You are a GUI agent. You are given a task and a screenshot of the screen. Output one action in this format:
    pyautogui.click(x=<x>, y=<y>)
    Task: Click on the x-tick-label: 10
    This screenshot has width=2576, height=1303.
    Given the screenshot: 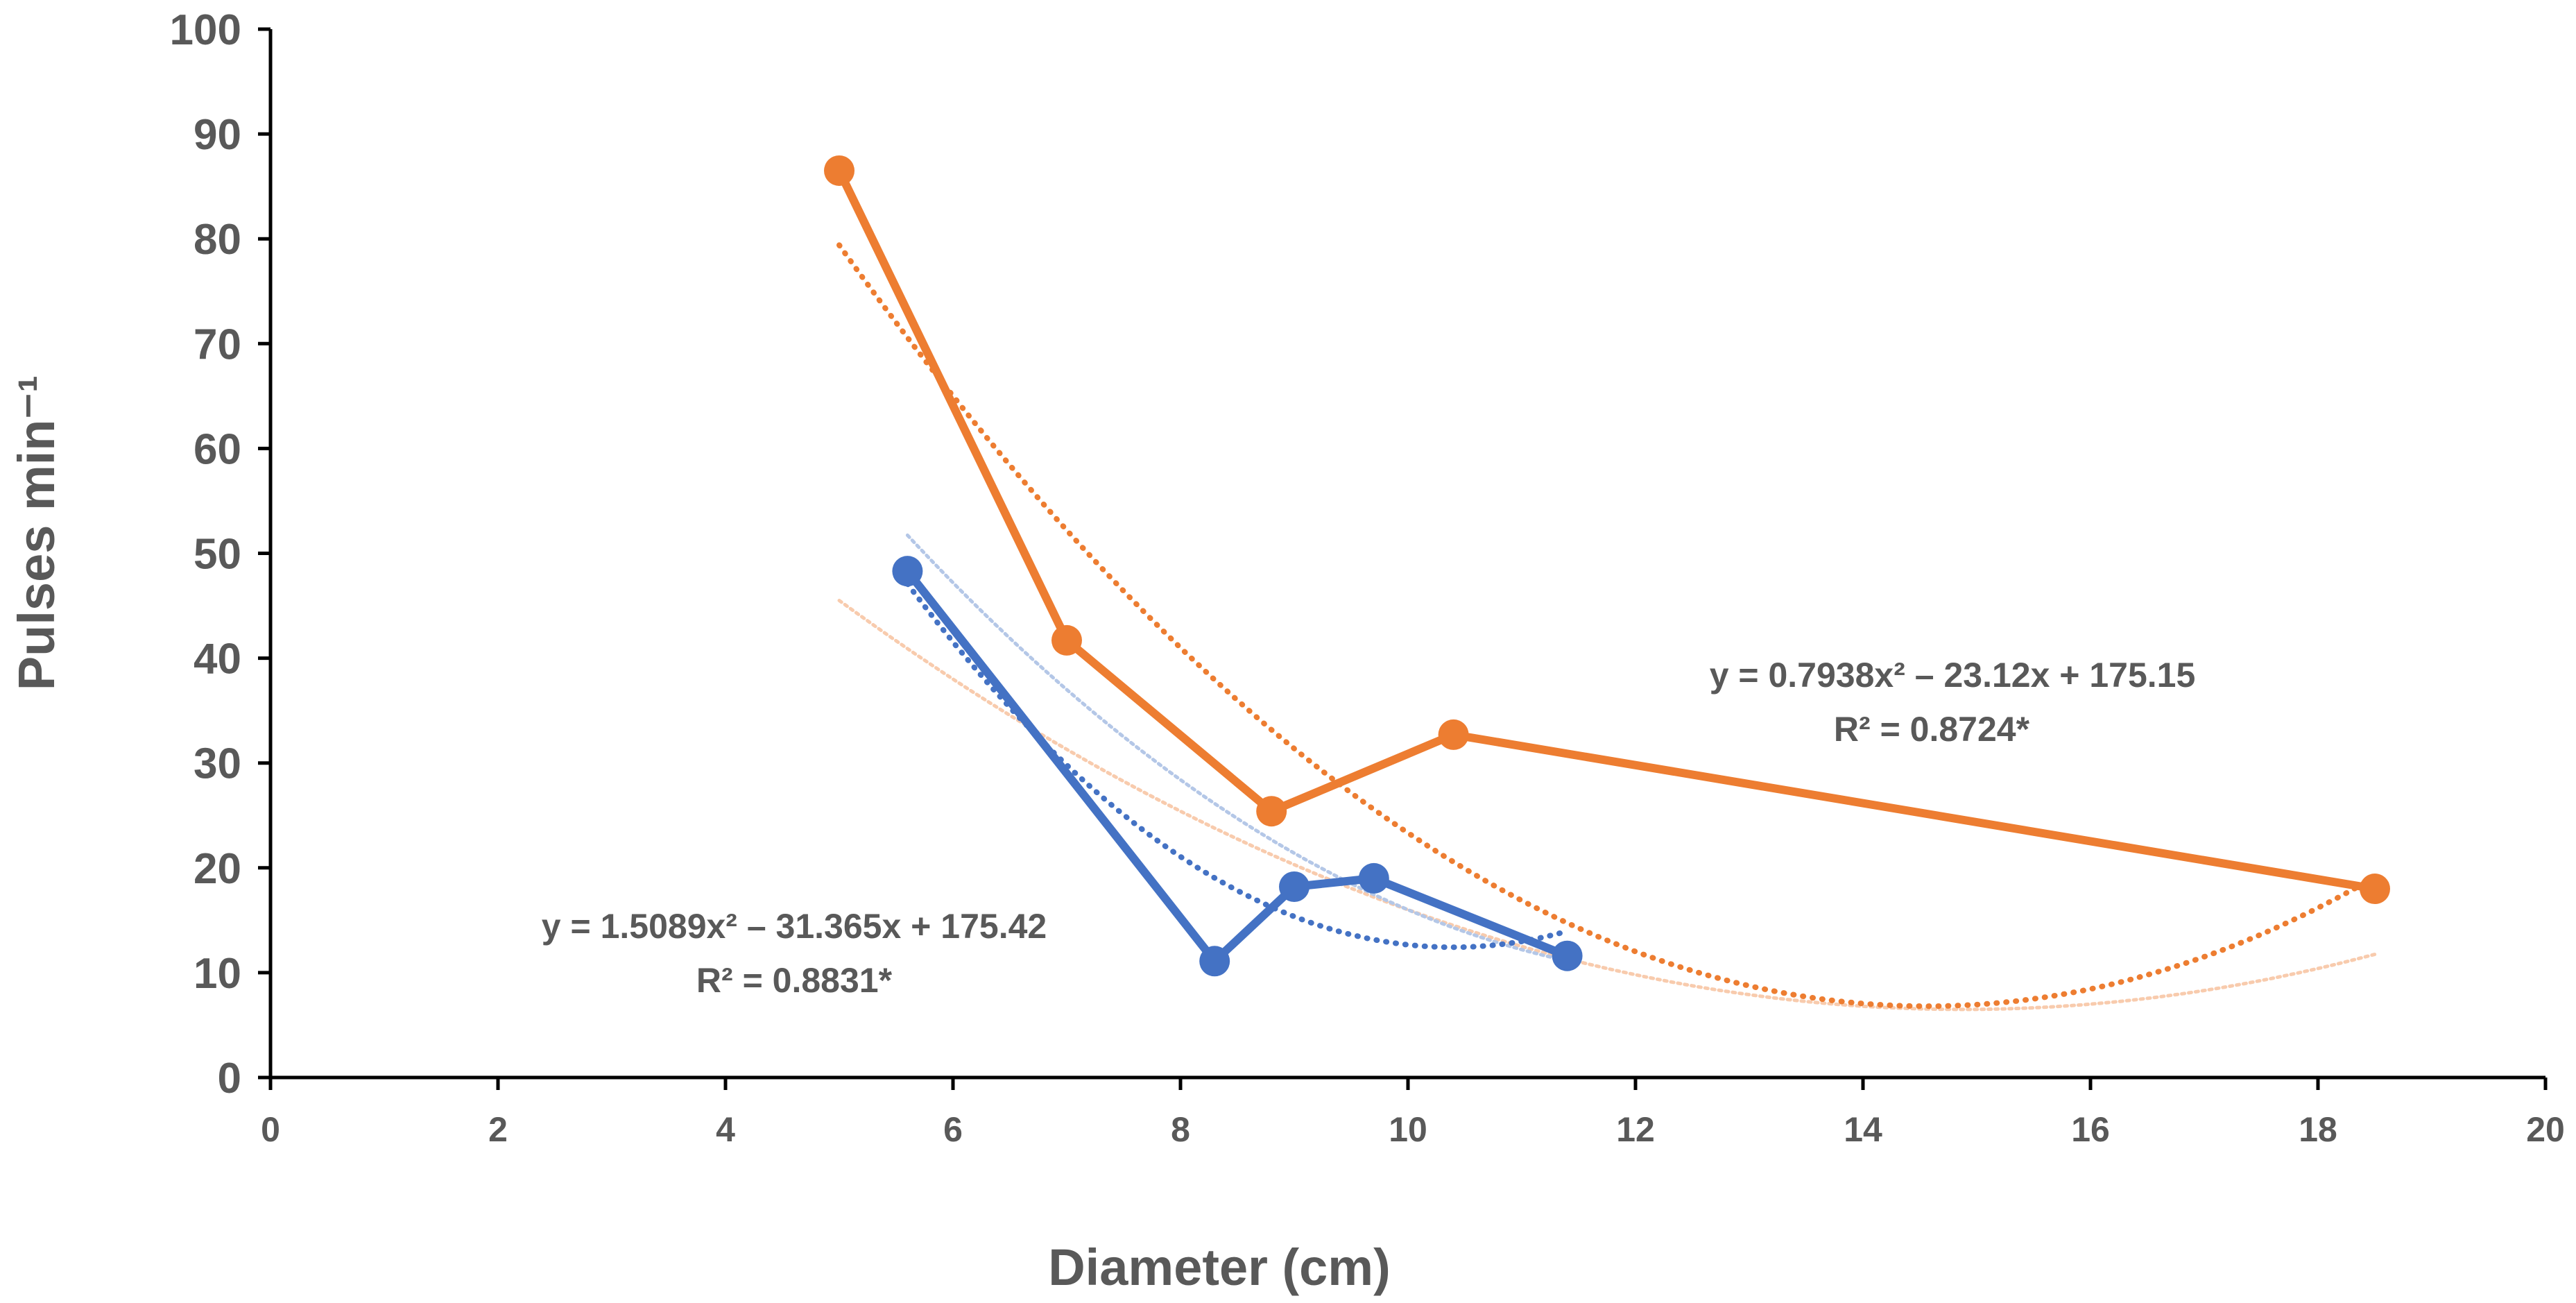 What is the action you would take?
    pyautogui.click(x=1408, y=1130)
    